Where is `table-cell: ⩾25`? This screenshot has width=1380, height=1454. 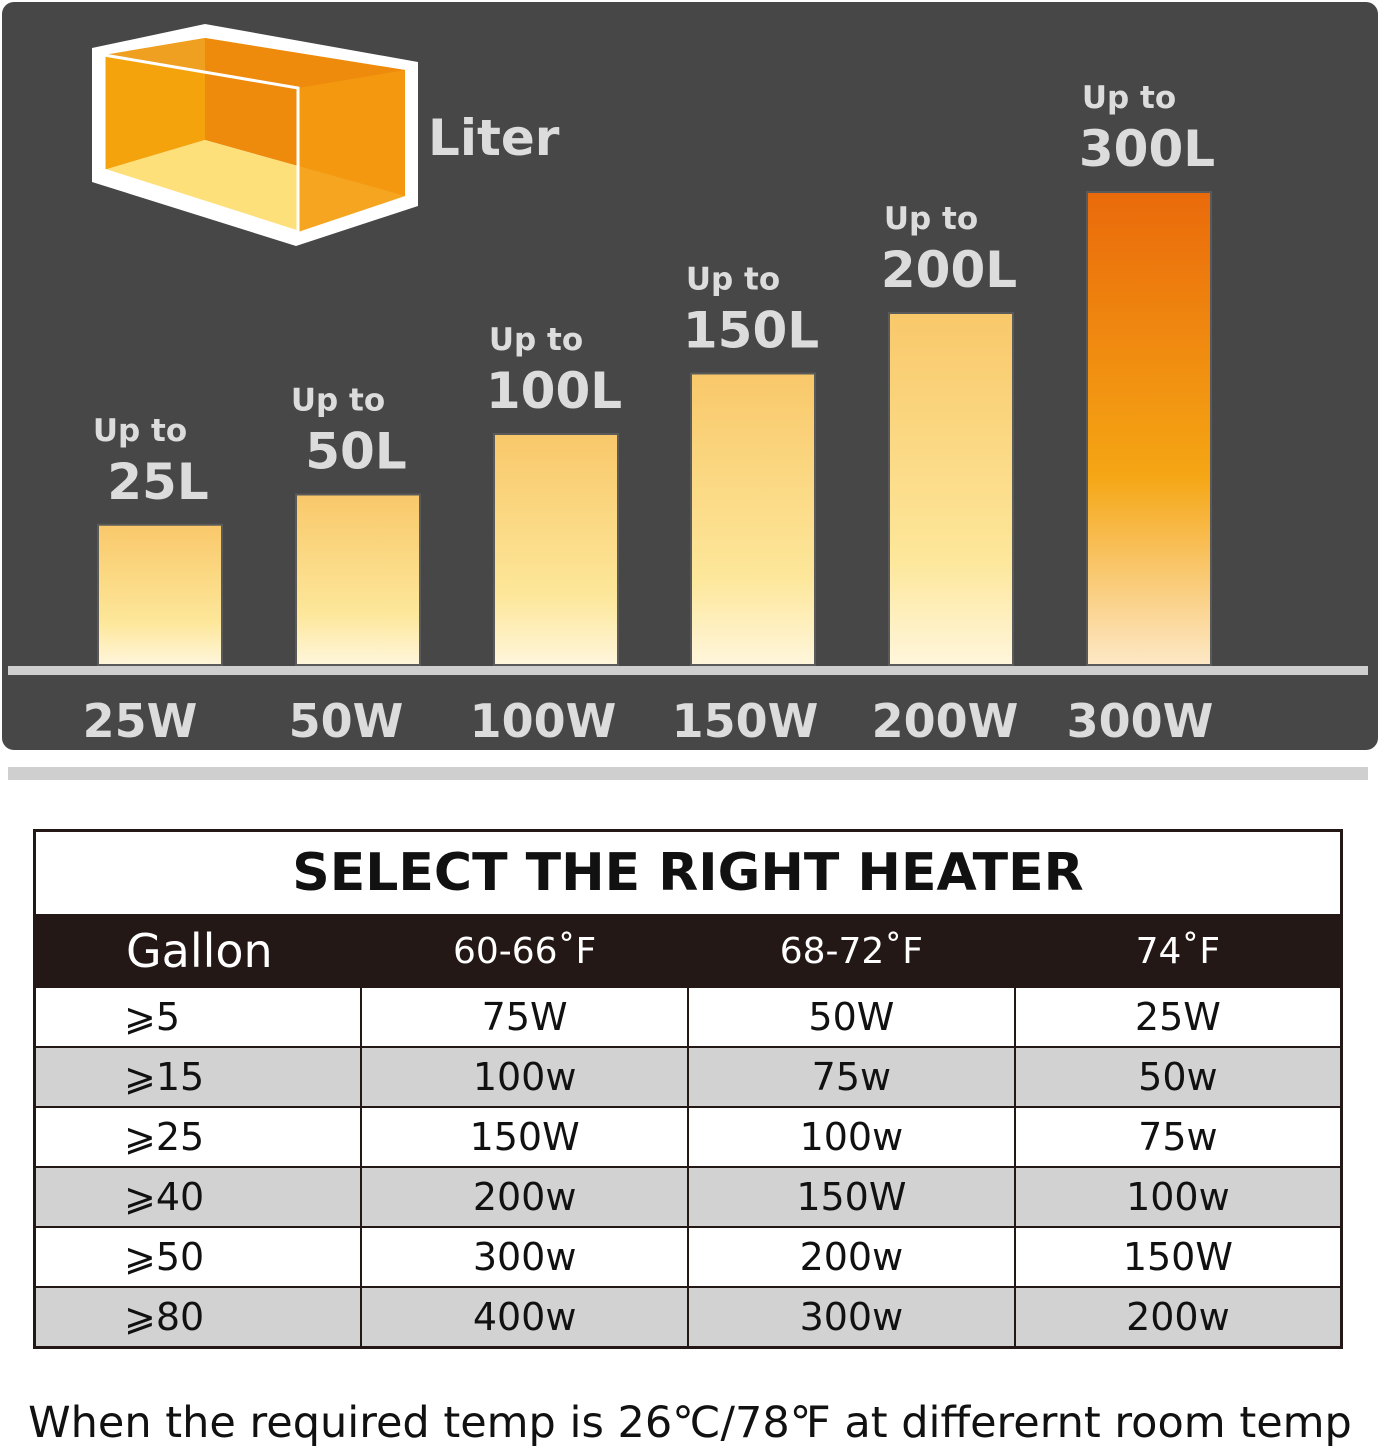 table-cell: ⩾25 is located at coordinates (198, 1137).